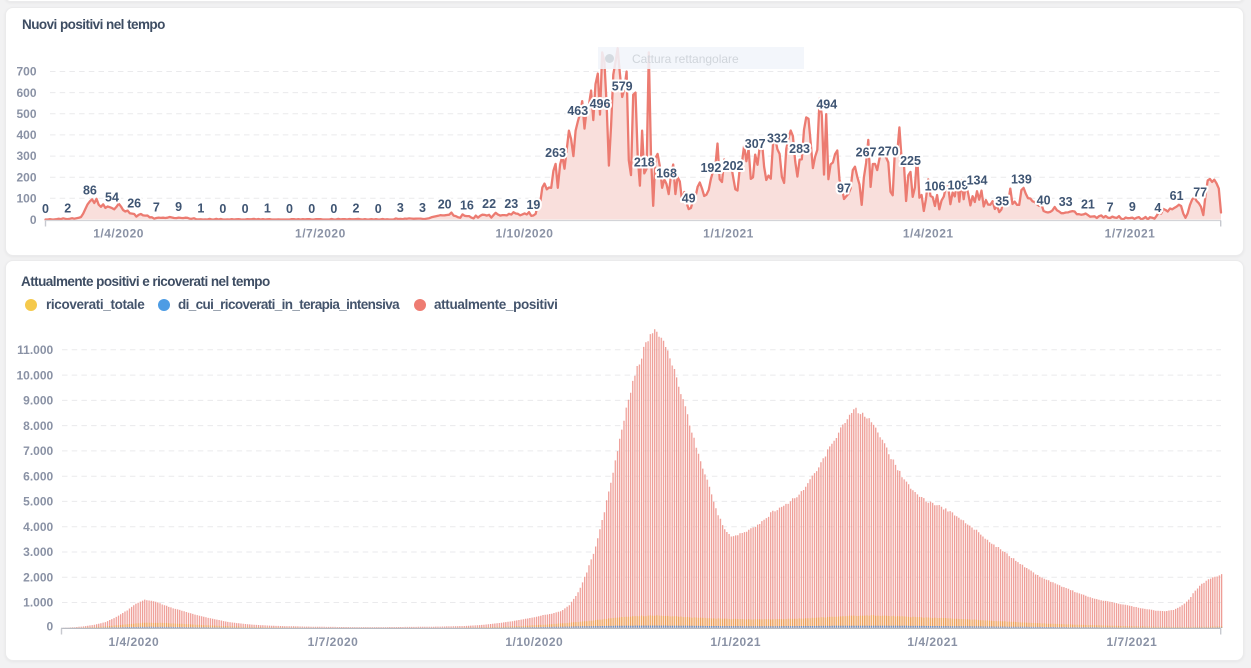  Describe the element at coordinates (26, 156) in the screenshot. I see `svg-text: 300` at that location.